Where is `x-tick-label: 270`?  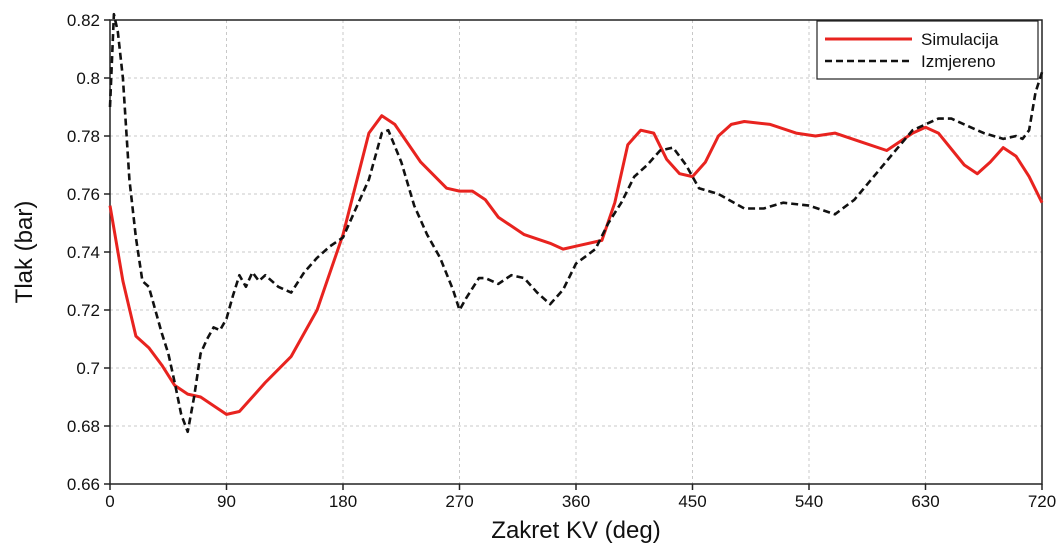
x-tick-label: 270 is located at coordinates (459, 501).